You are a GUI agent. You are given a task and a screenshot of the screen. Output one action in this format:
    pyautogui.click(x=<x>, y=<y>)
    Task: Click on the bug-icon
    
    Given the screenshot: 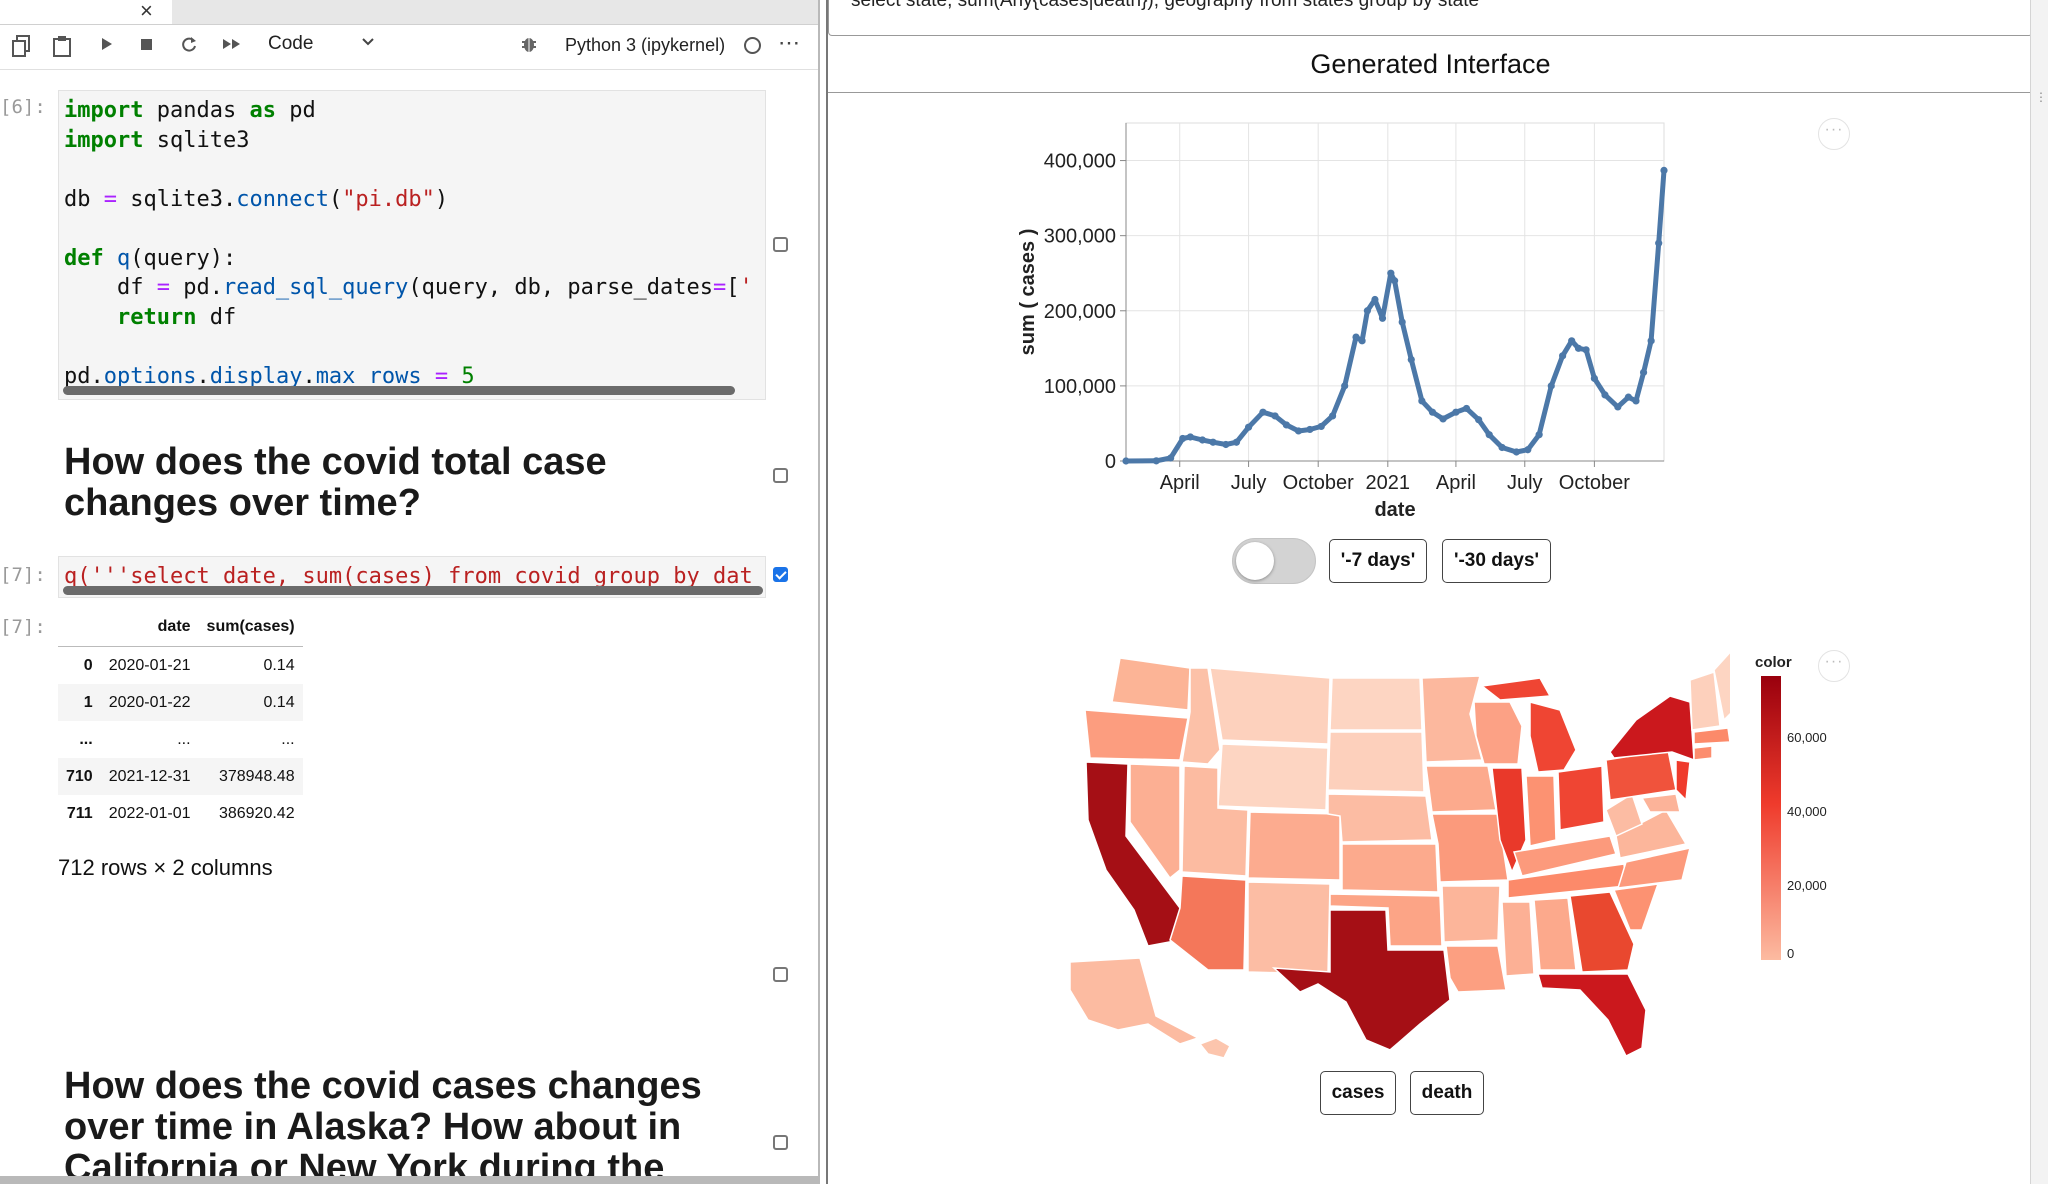 What is the action you would take?
    pyautogui.click(x=529, y=46)
    